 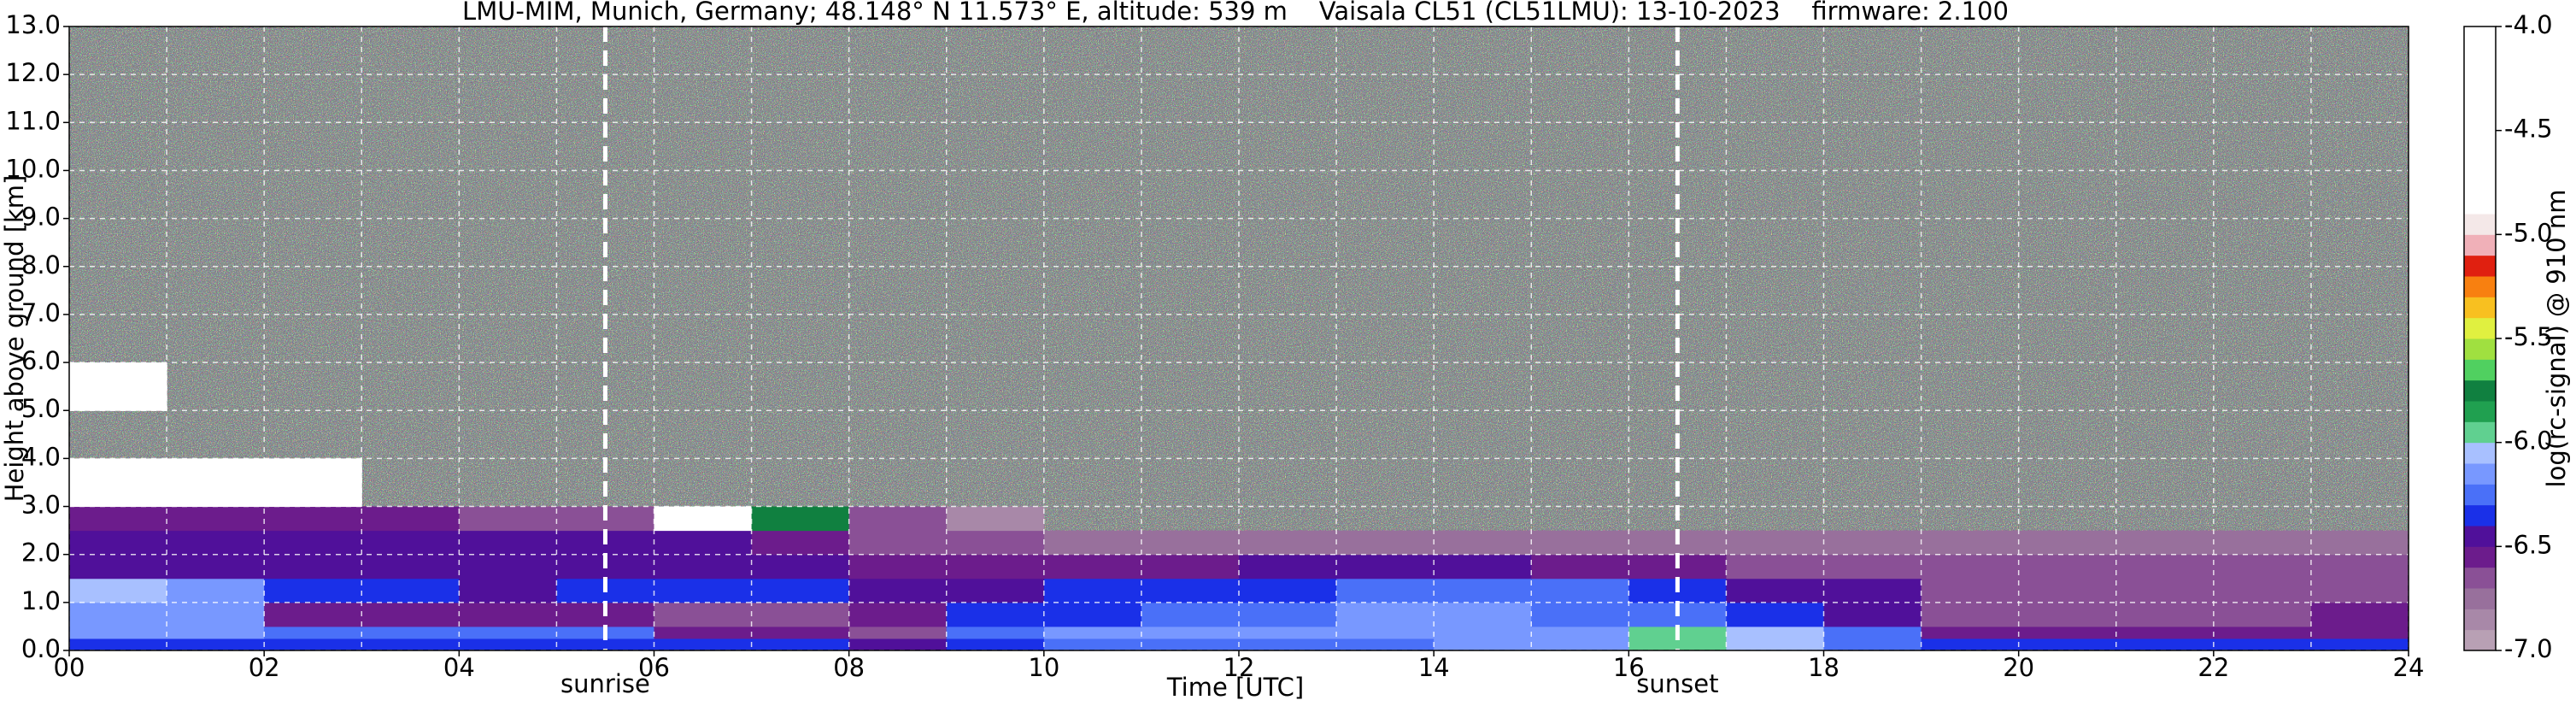 I want to click on y-tick-label: 10.0, so click(x=33, y=168).